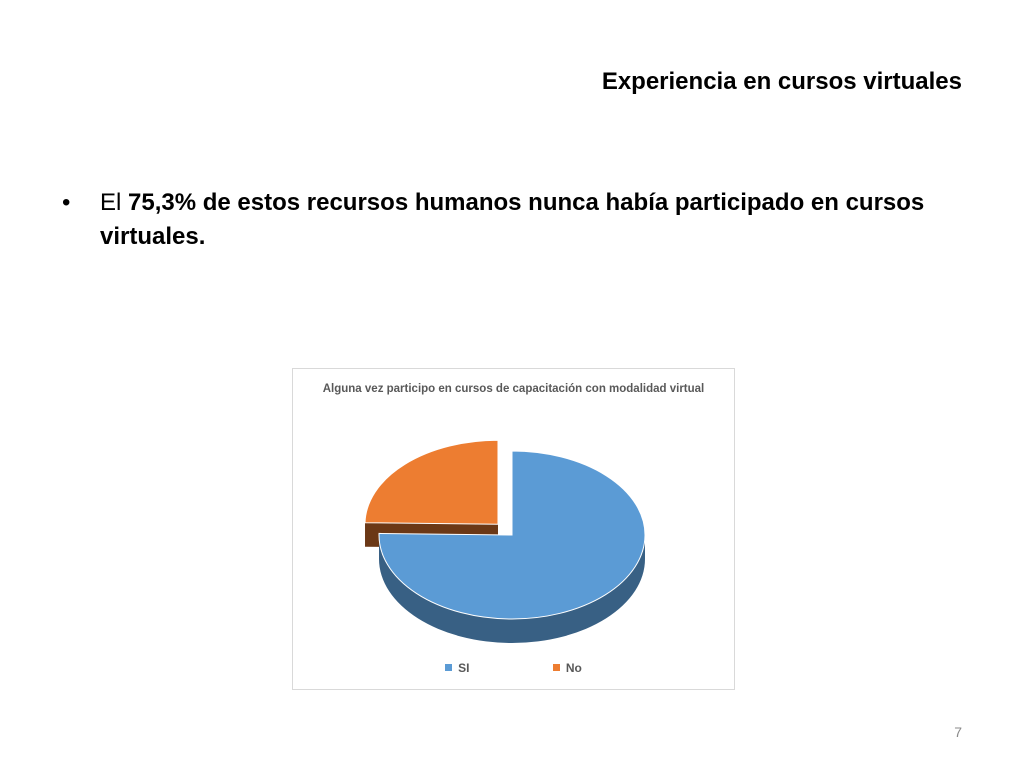 Image resolution: width=1024 pixels, height=768 pixels. I want to click on bullet-prefix: El, so click(114, 202).